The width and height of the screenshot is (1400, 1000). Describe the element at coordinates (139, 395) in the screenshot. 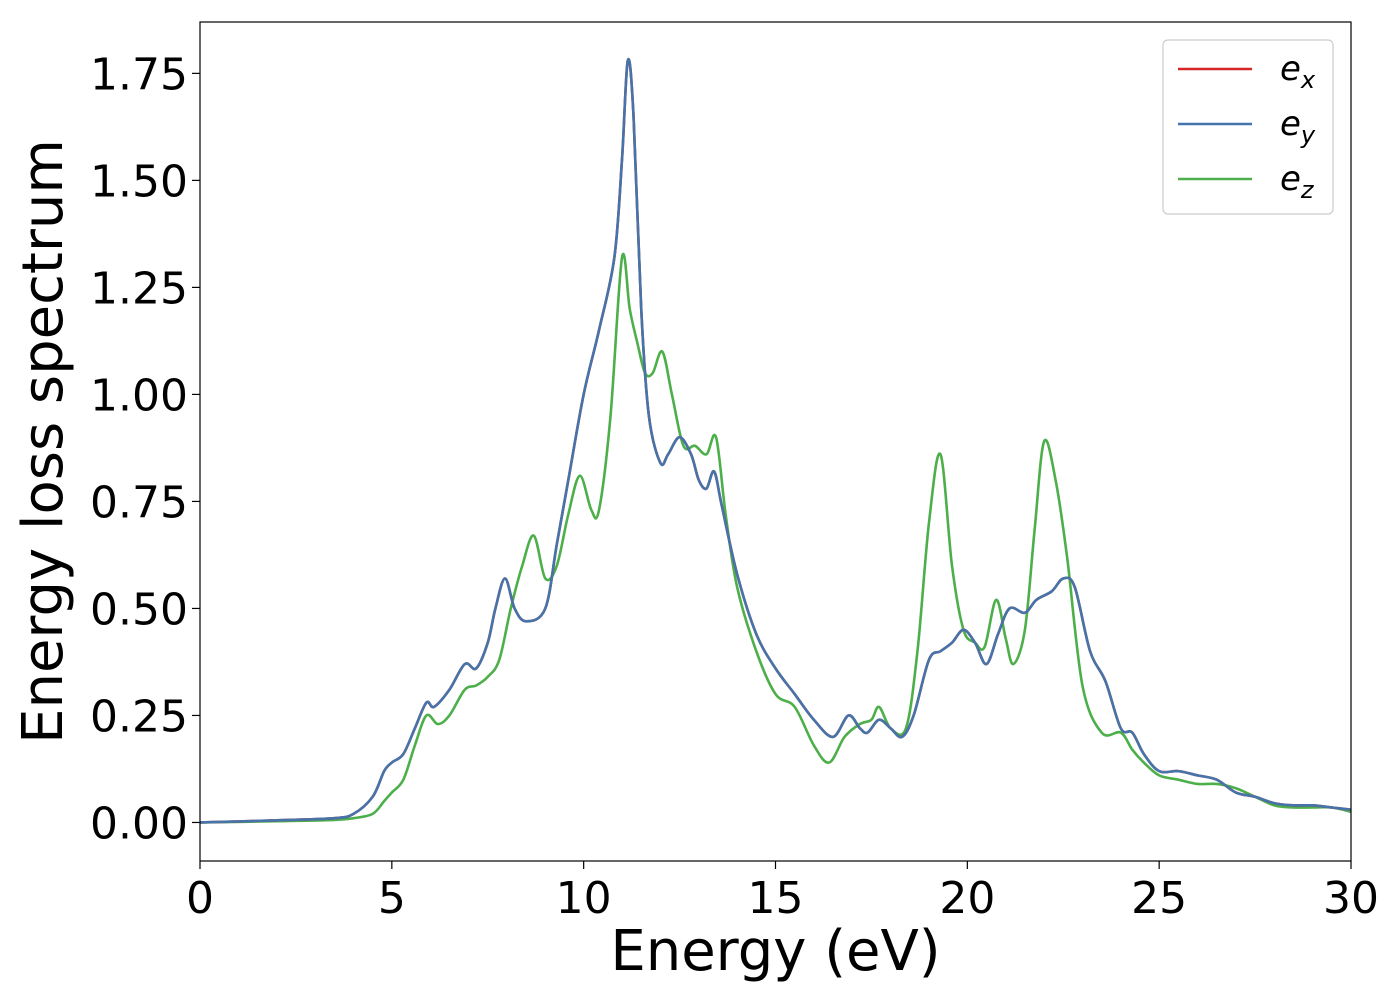

I see `y-tick-label: 1.00` at that location.